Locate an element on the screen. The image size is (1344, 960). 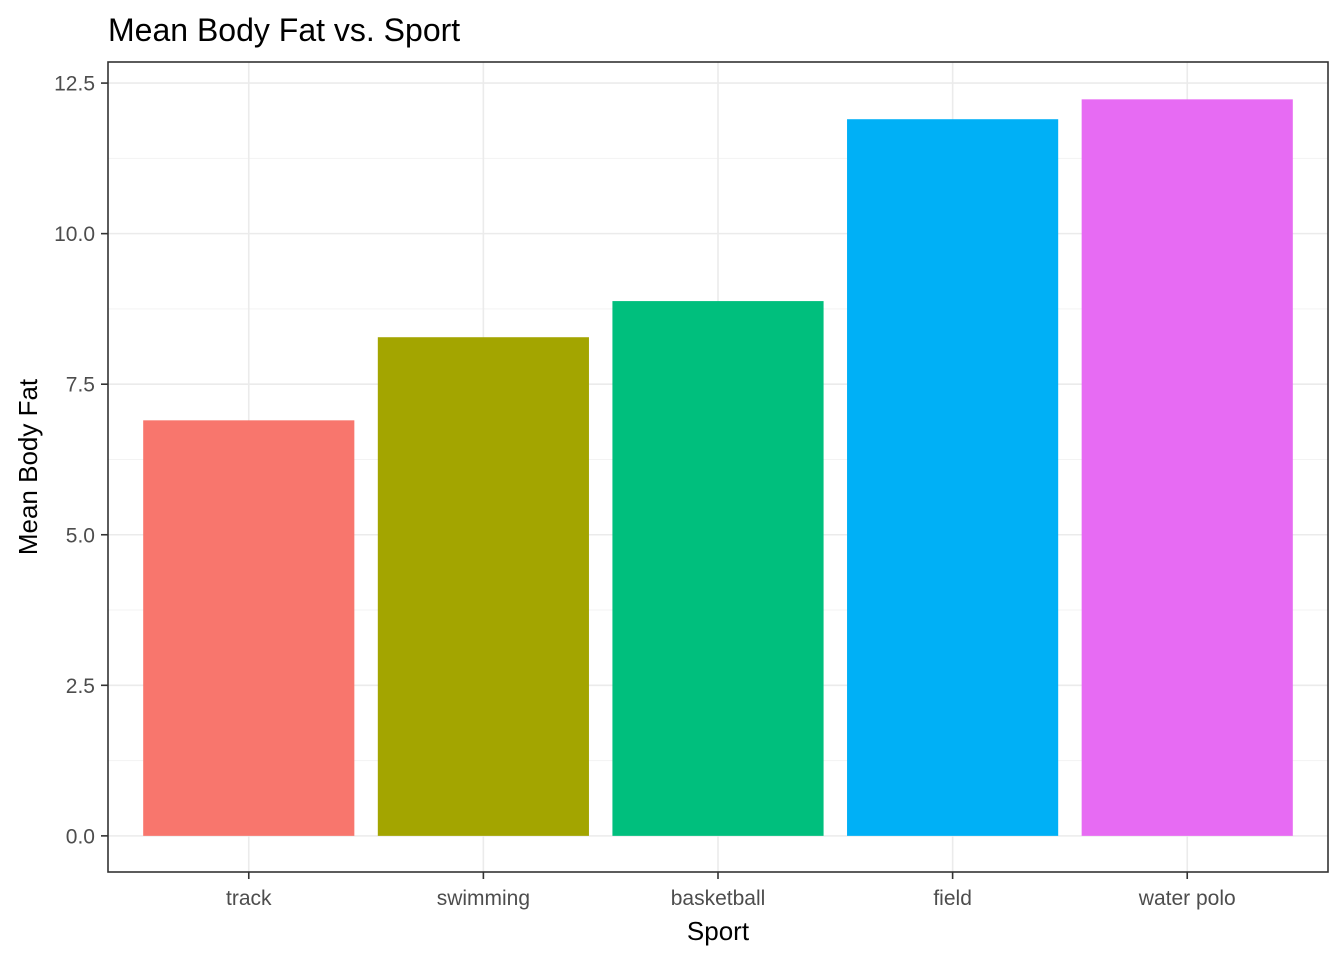
bar-basketball is located at coordinates (718, 568).